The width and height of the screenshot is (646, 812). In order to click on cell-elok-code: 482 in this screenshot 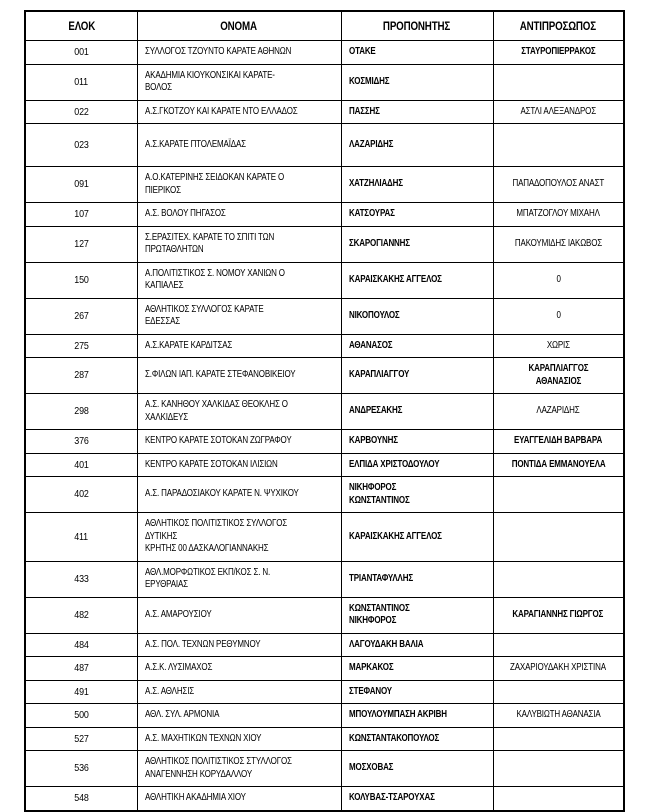, I will do `click(81, 615)`.